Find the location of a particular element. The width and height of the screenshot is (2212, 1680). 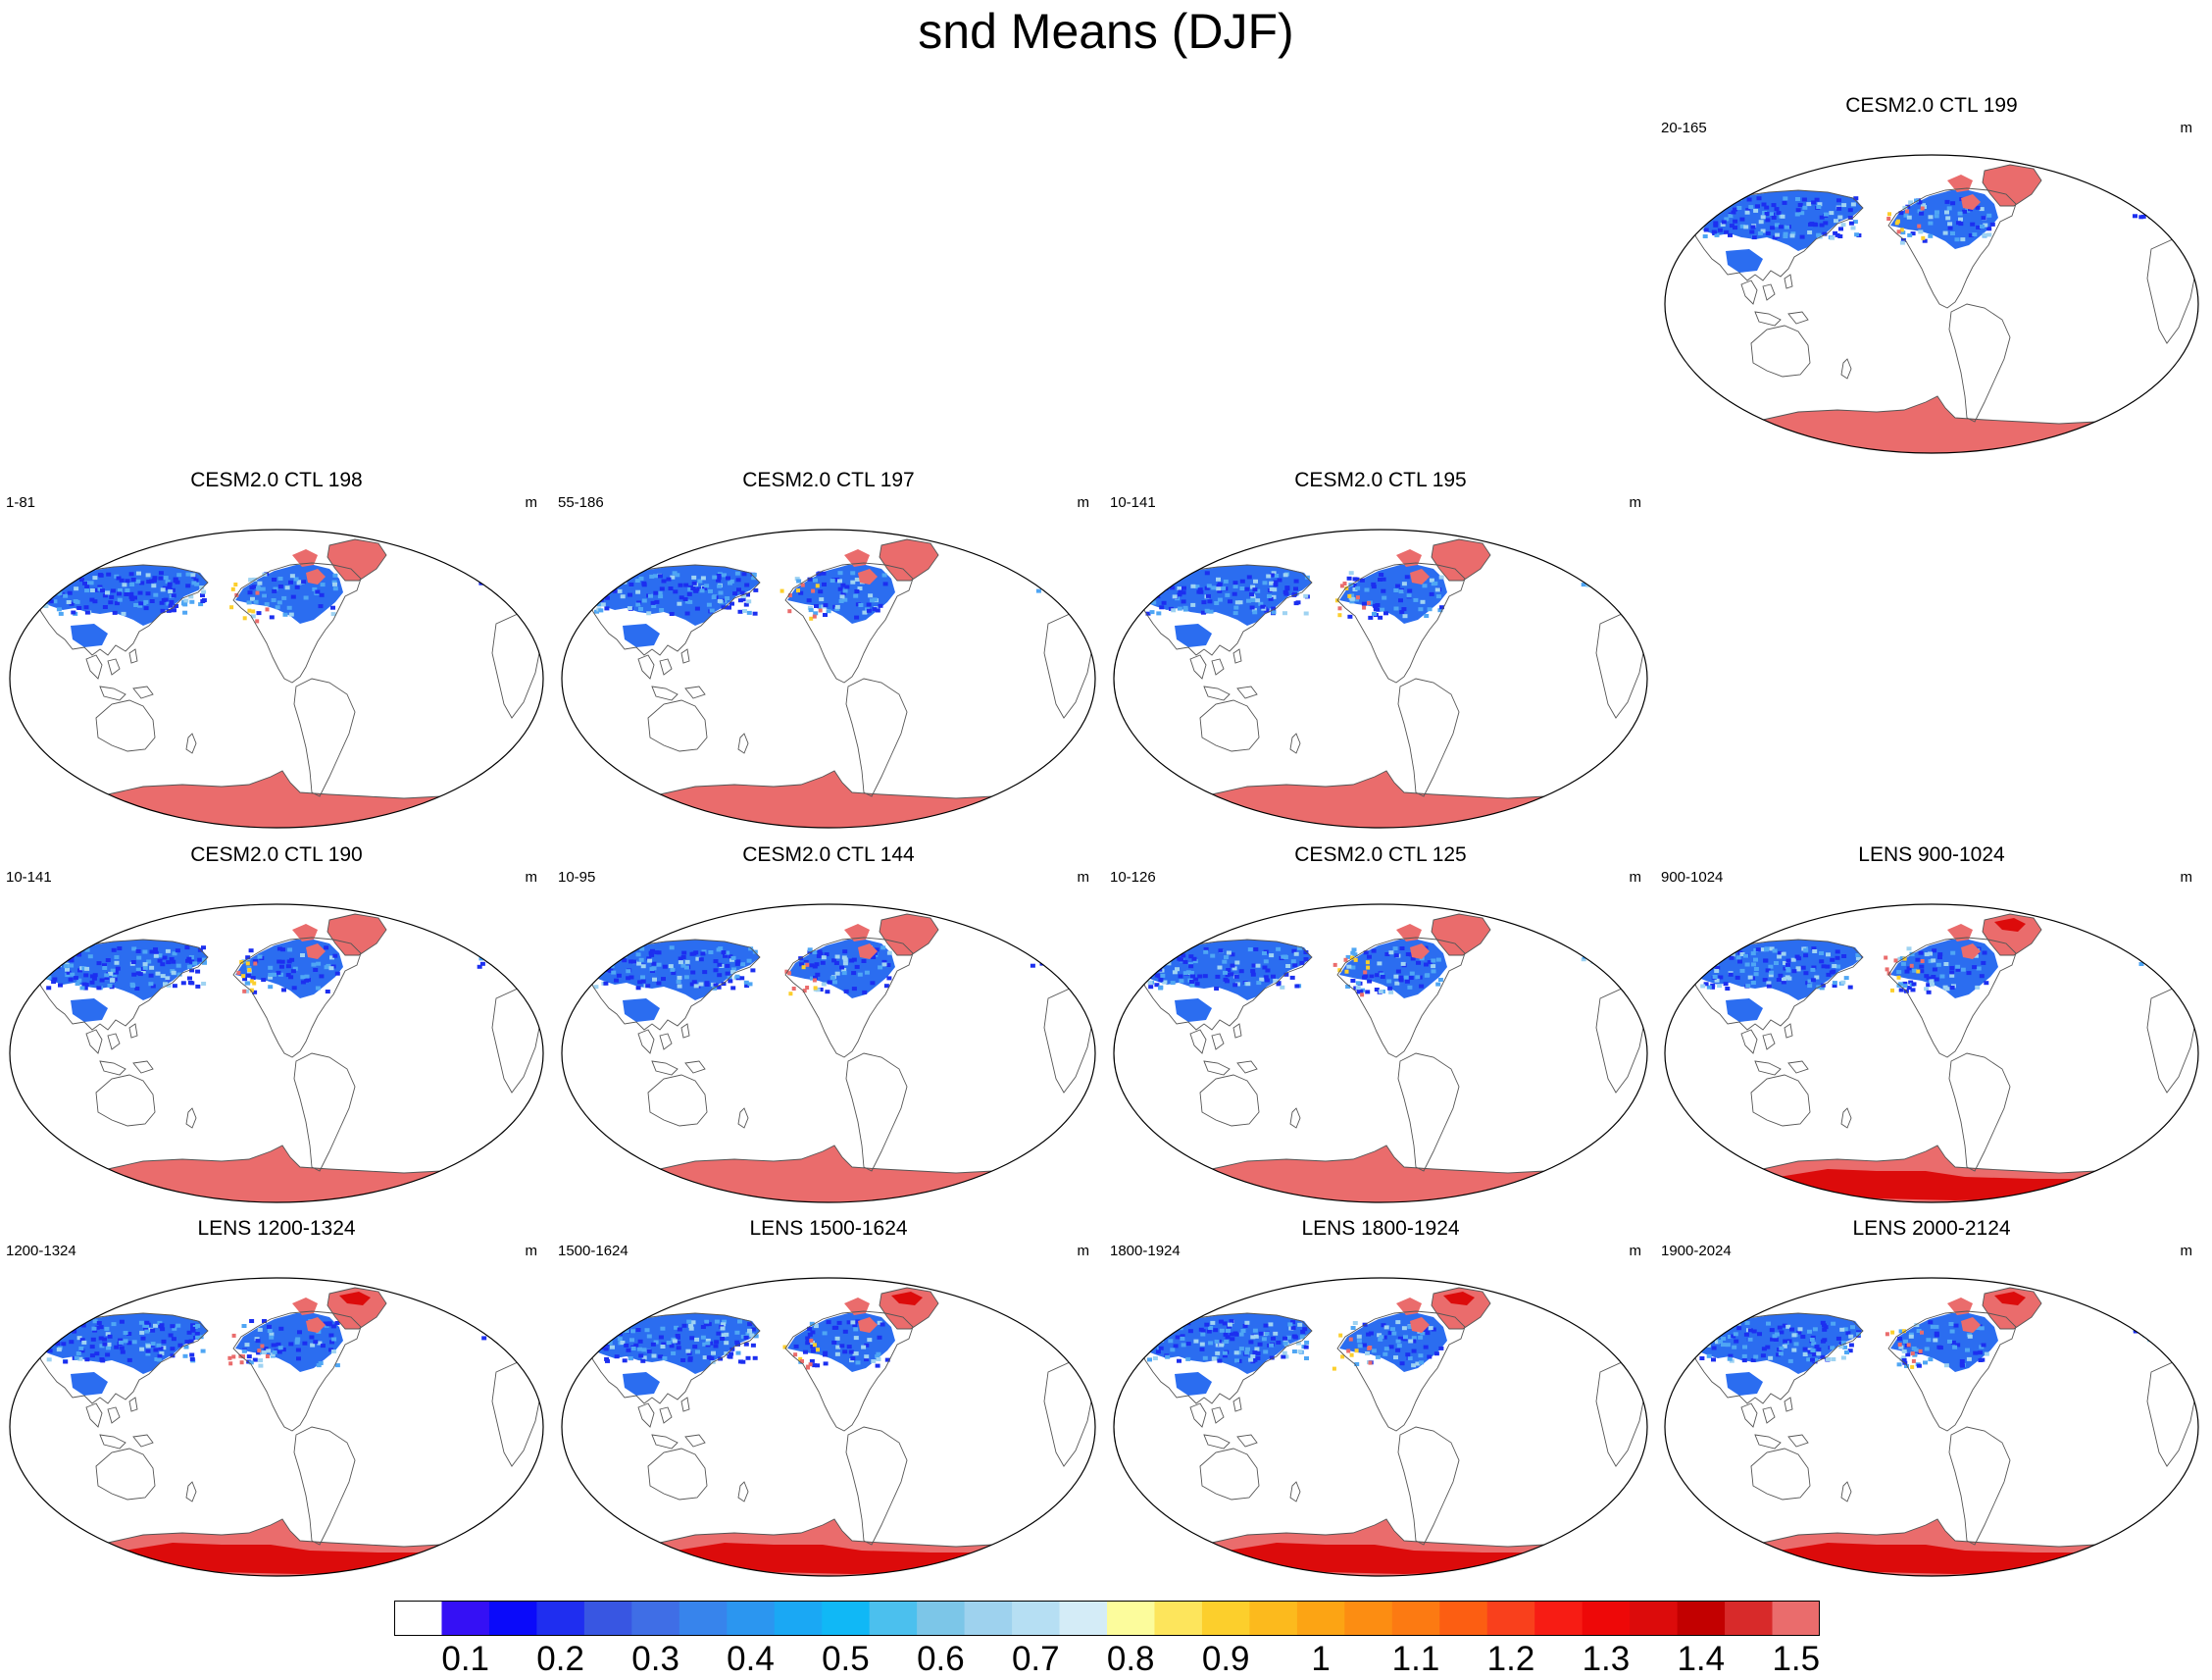

colorbar-tick-label: 0.9 is located at coordinates (1225, 1659).